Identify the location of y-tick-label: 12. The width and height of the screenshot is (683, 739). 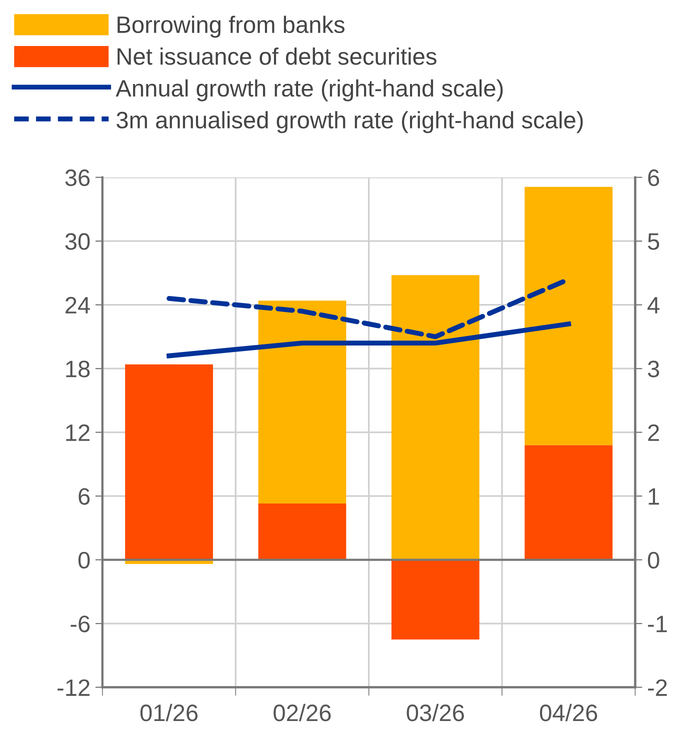
(78, 432).